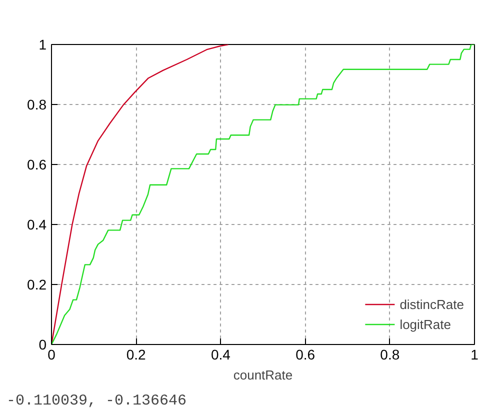 This screenshot has height=414, width=499. Describe the element at coordinates (136, 354) in the screenshot. I see `x-tick-label: 0.2` at that location.